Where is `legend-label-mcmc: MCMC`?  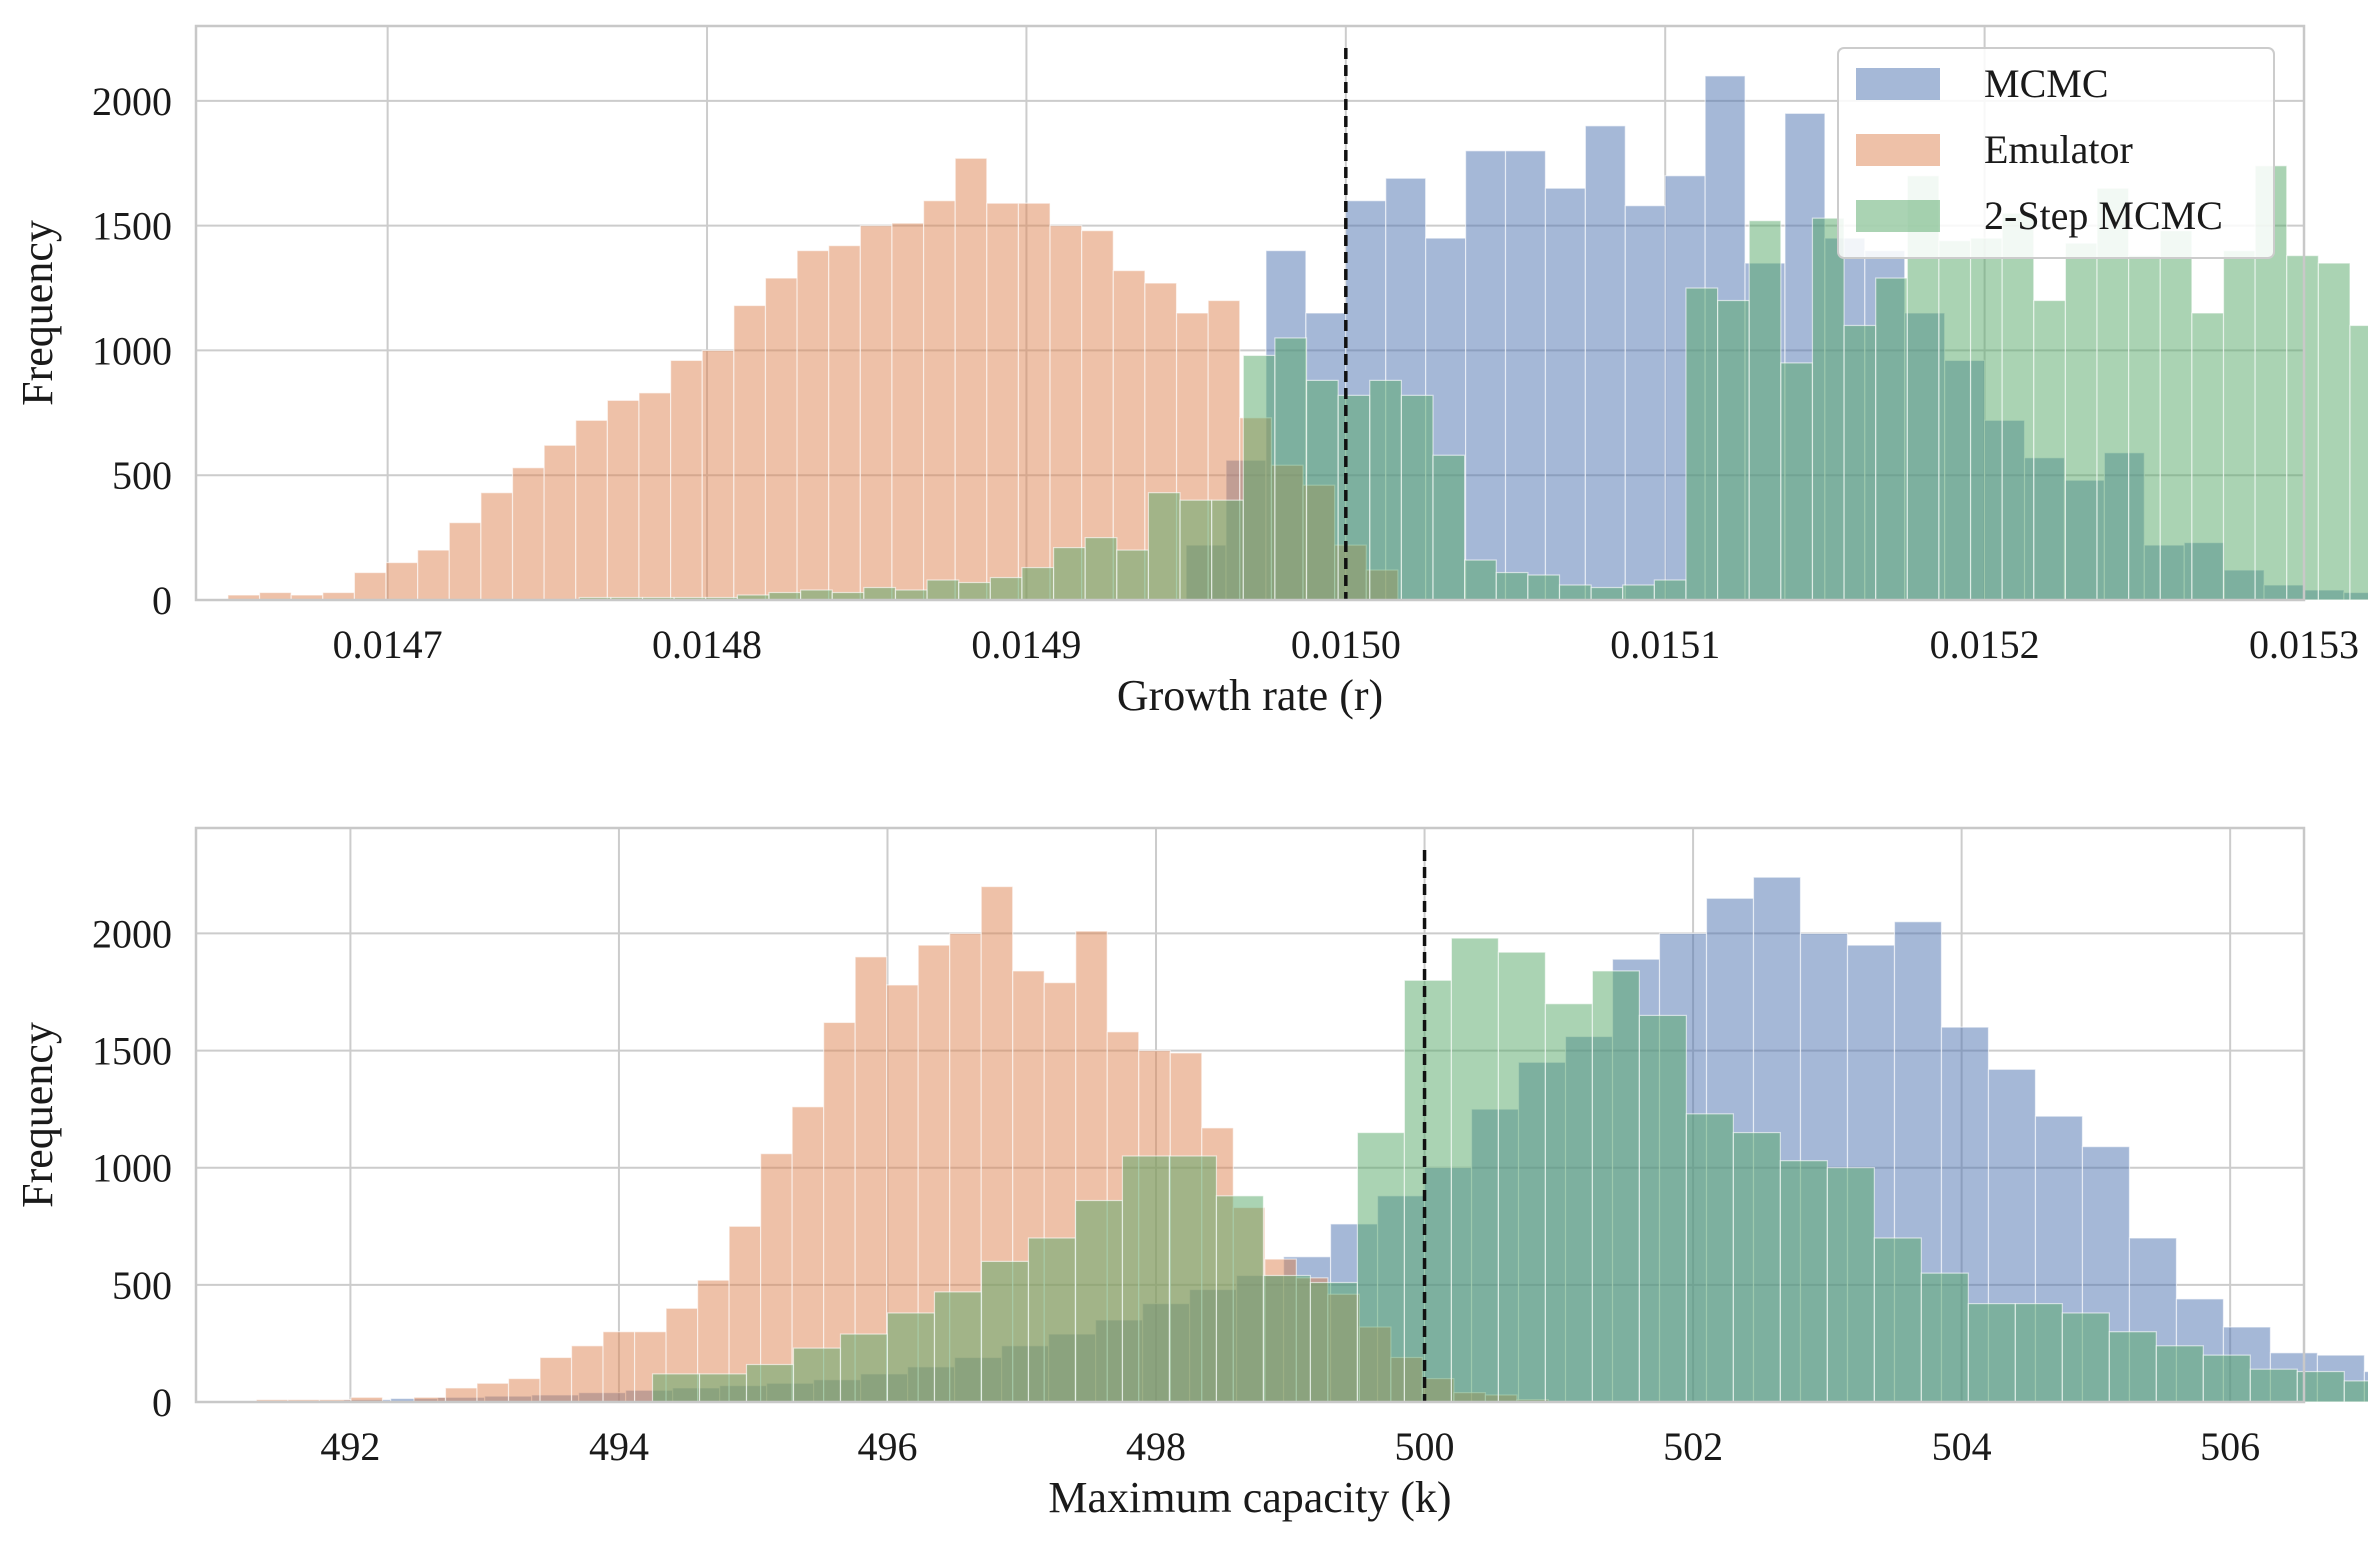 legend-label-mcmc: MCMC is located at coordinates (2046, 83).